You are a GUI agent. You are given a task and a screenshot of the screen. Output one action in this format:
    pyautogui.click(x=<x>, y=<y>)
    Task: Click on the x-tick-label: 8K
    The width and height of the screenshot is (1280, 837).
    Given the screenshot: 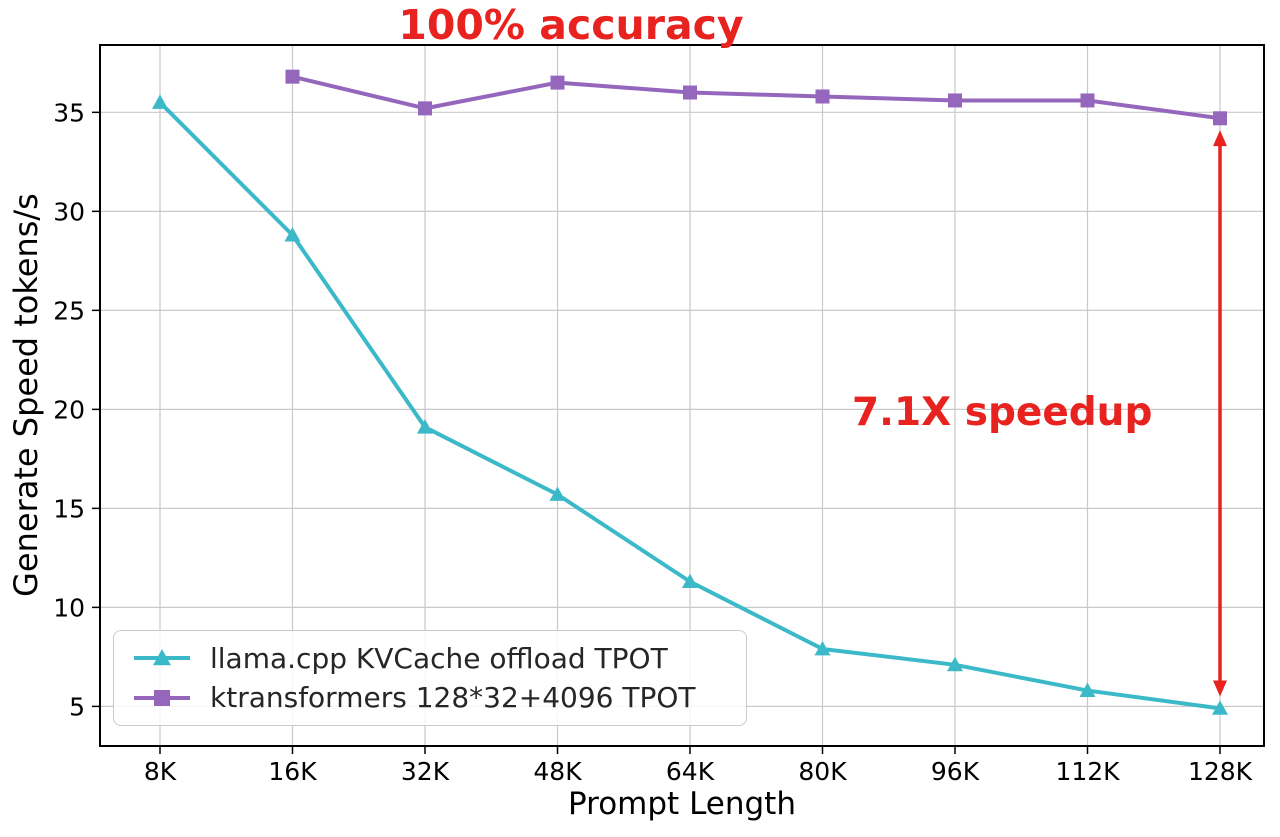 What is the action you would take?
    pyautogui.click(x=160, y=771)
    